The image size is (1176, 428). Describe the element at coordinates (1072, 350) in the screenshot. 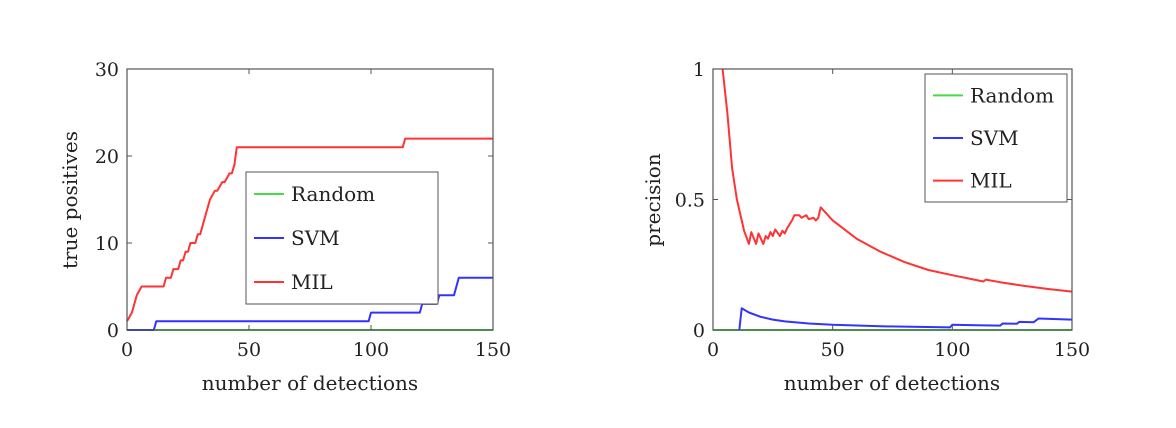

I see `precision-x-tick-label: 150` at that location.